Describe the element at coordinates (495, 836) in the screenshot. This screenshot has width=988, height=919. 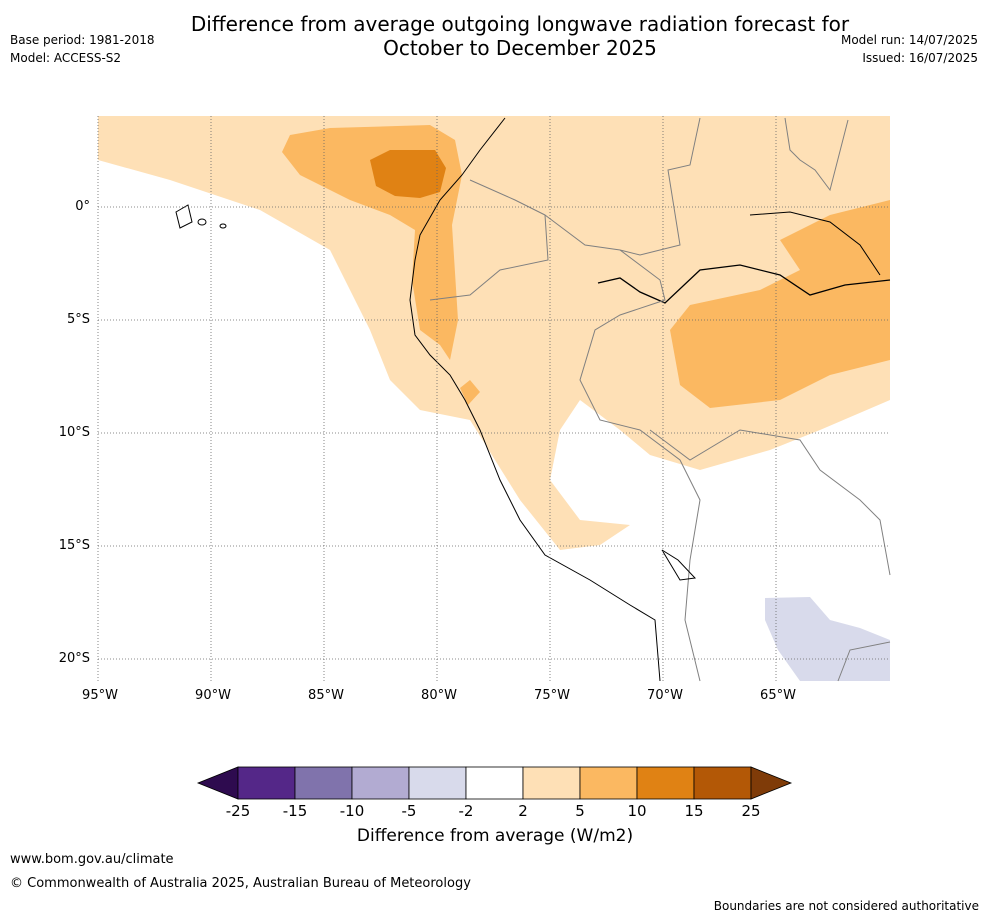
I see `colorbar-title: Difference from average (W/m2)` at that location.